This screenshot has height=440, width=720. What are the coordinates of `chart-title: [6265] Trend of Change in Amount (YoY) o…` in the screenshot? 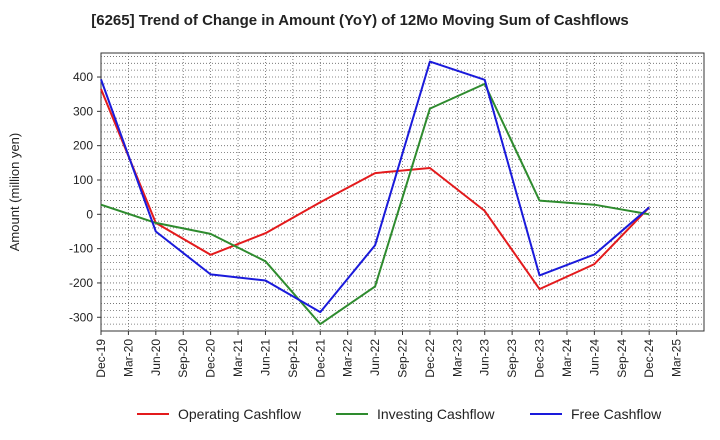 It's located at (360, 20).